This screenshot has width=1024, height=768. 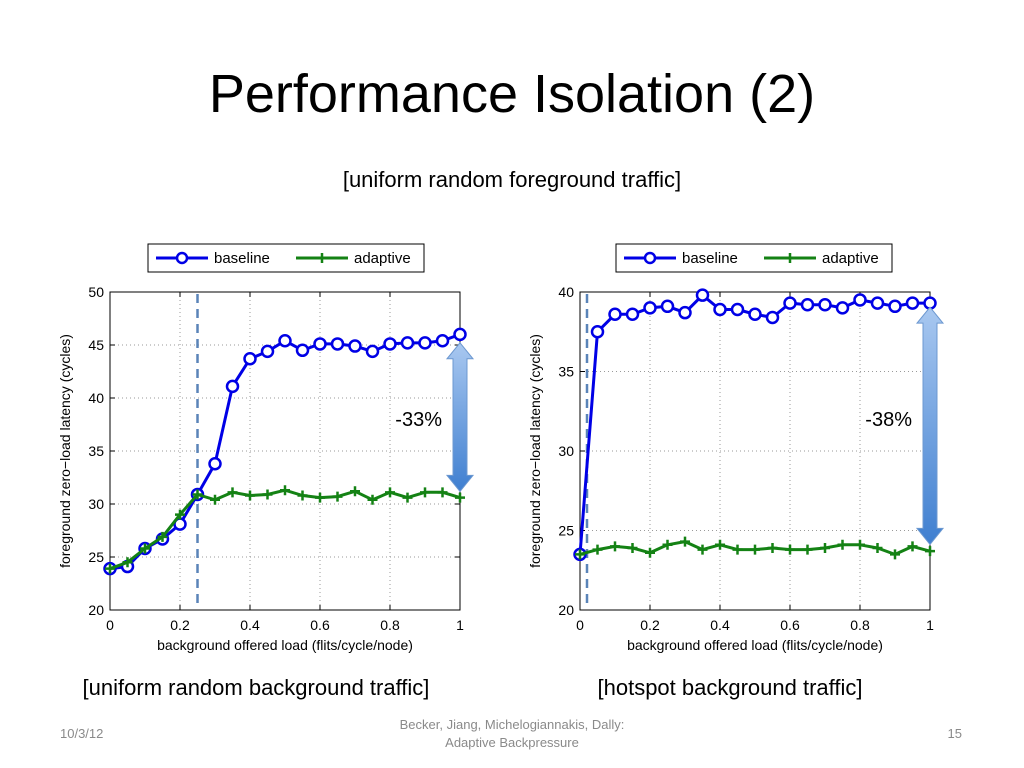 What do you see at coordinates (256, 687) in the screenshot?
I see `chart-caption-uniform: [uniform random background traffic]` at bounding box center [256, 687].